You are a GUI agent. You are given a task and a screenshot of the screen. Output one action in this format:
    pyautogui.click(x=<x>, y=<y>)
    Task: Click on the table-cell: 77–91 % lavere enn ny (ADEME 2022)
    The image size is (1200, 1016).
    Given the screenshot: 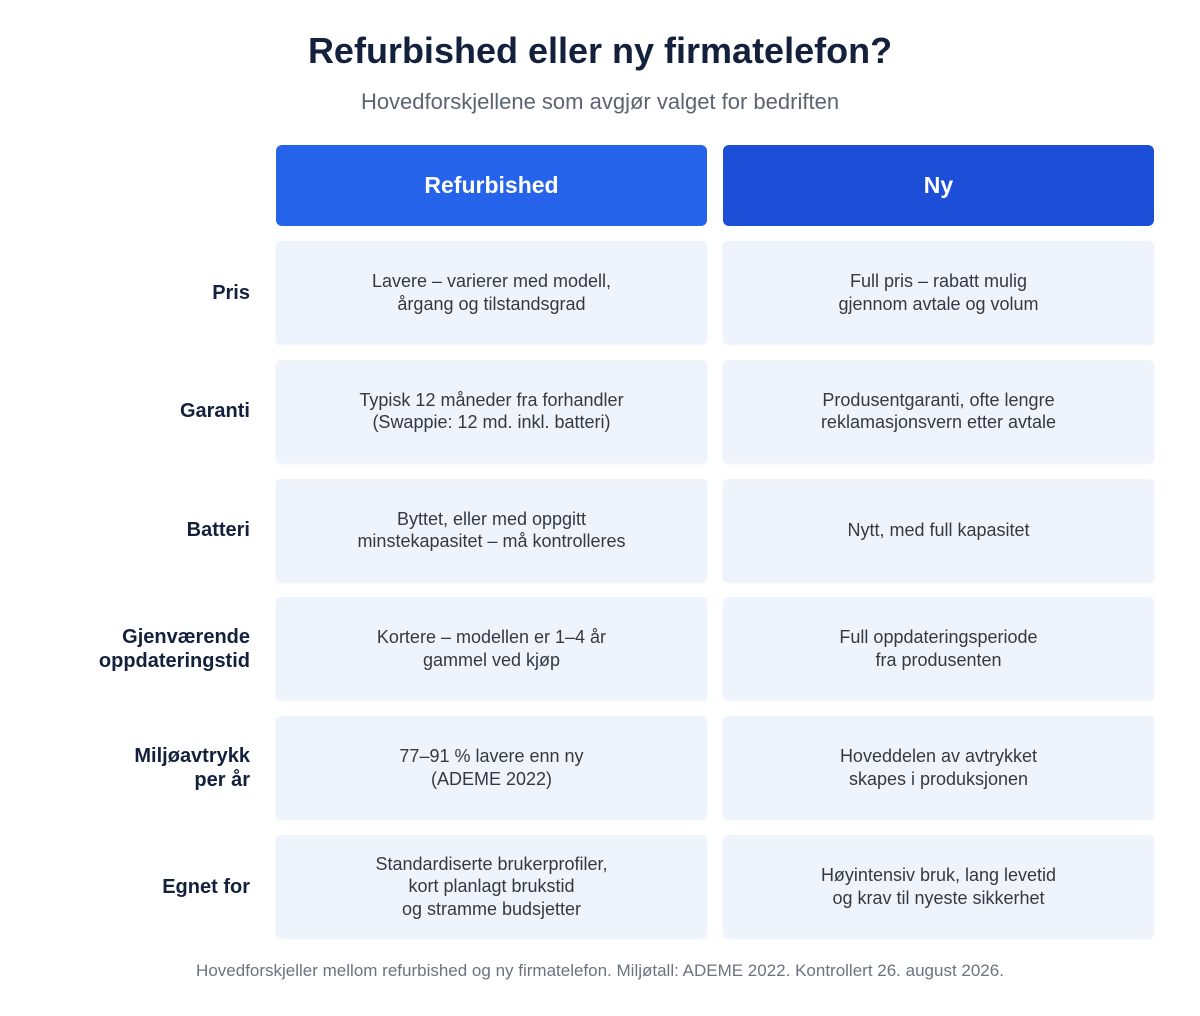 What is the action you would take?
    pyautogui.click(x=491, y=768)
    